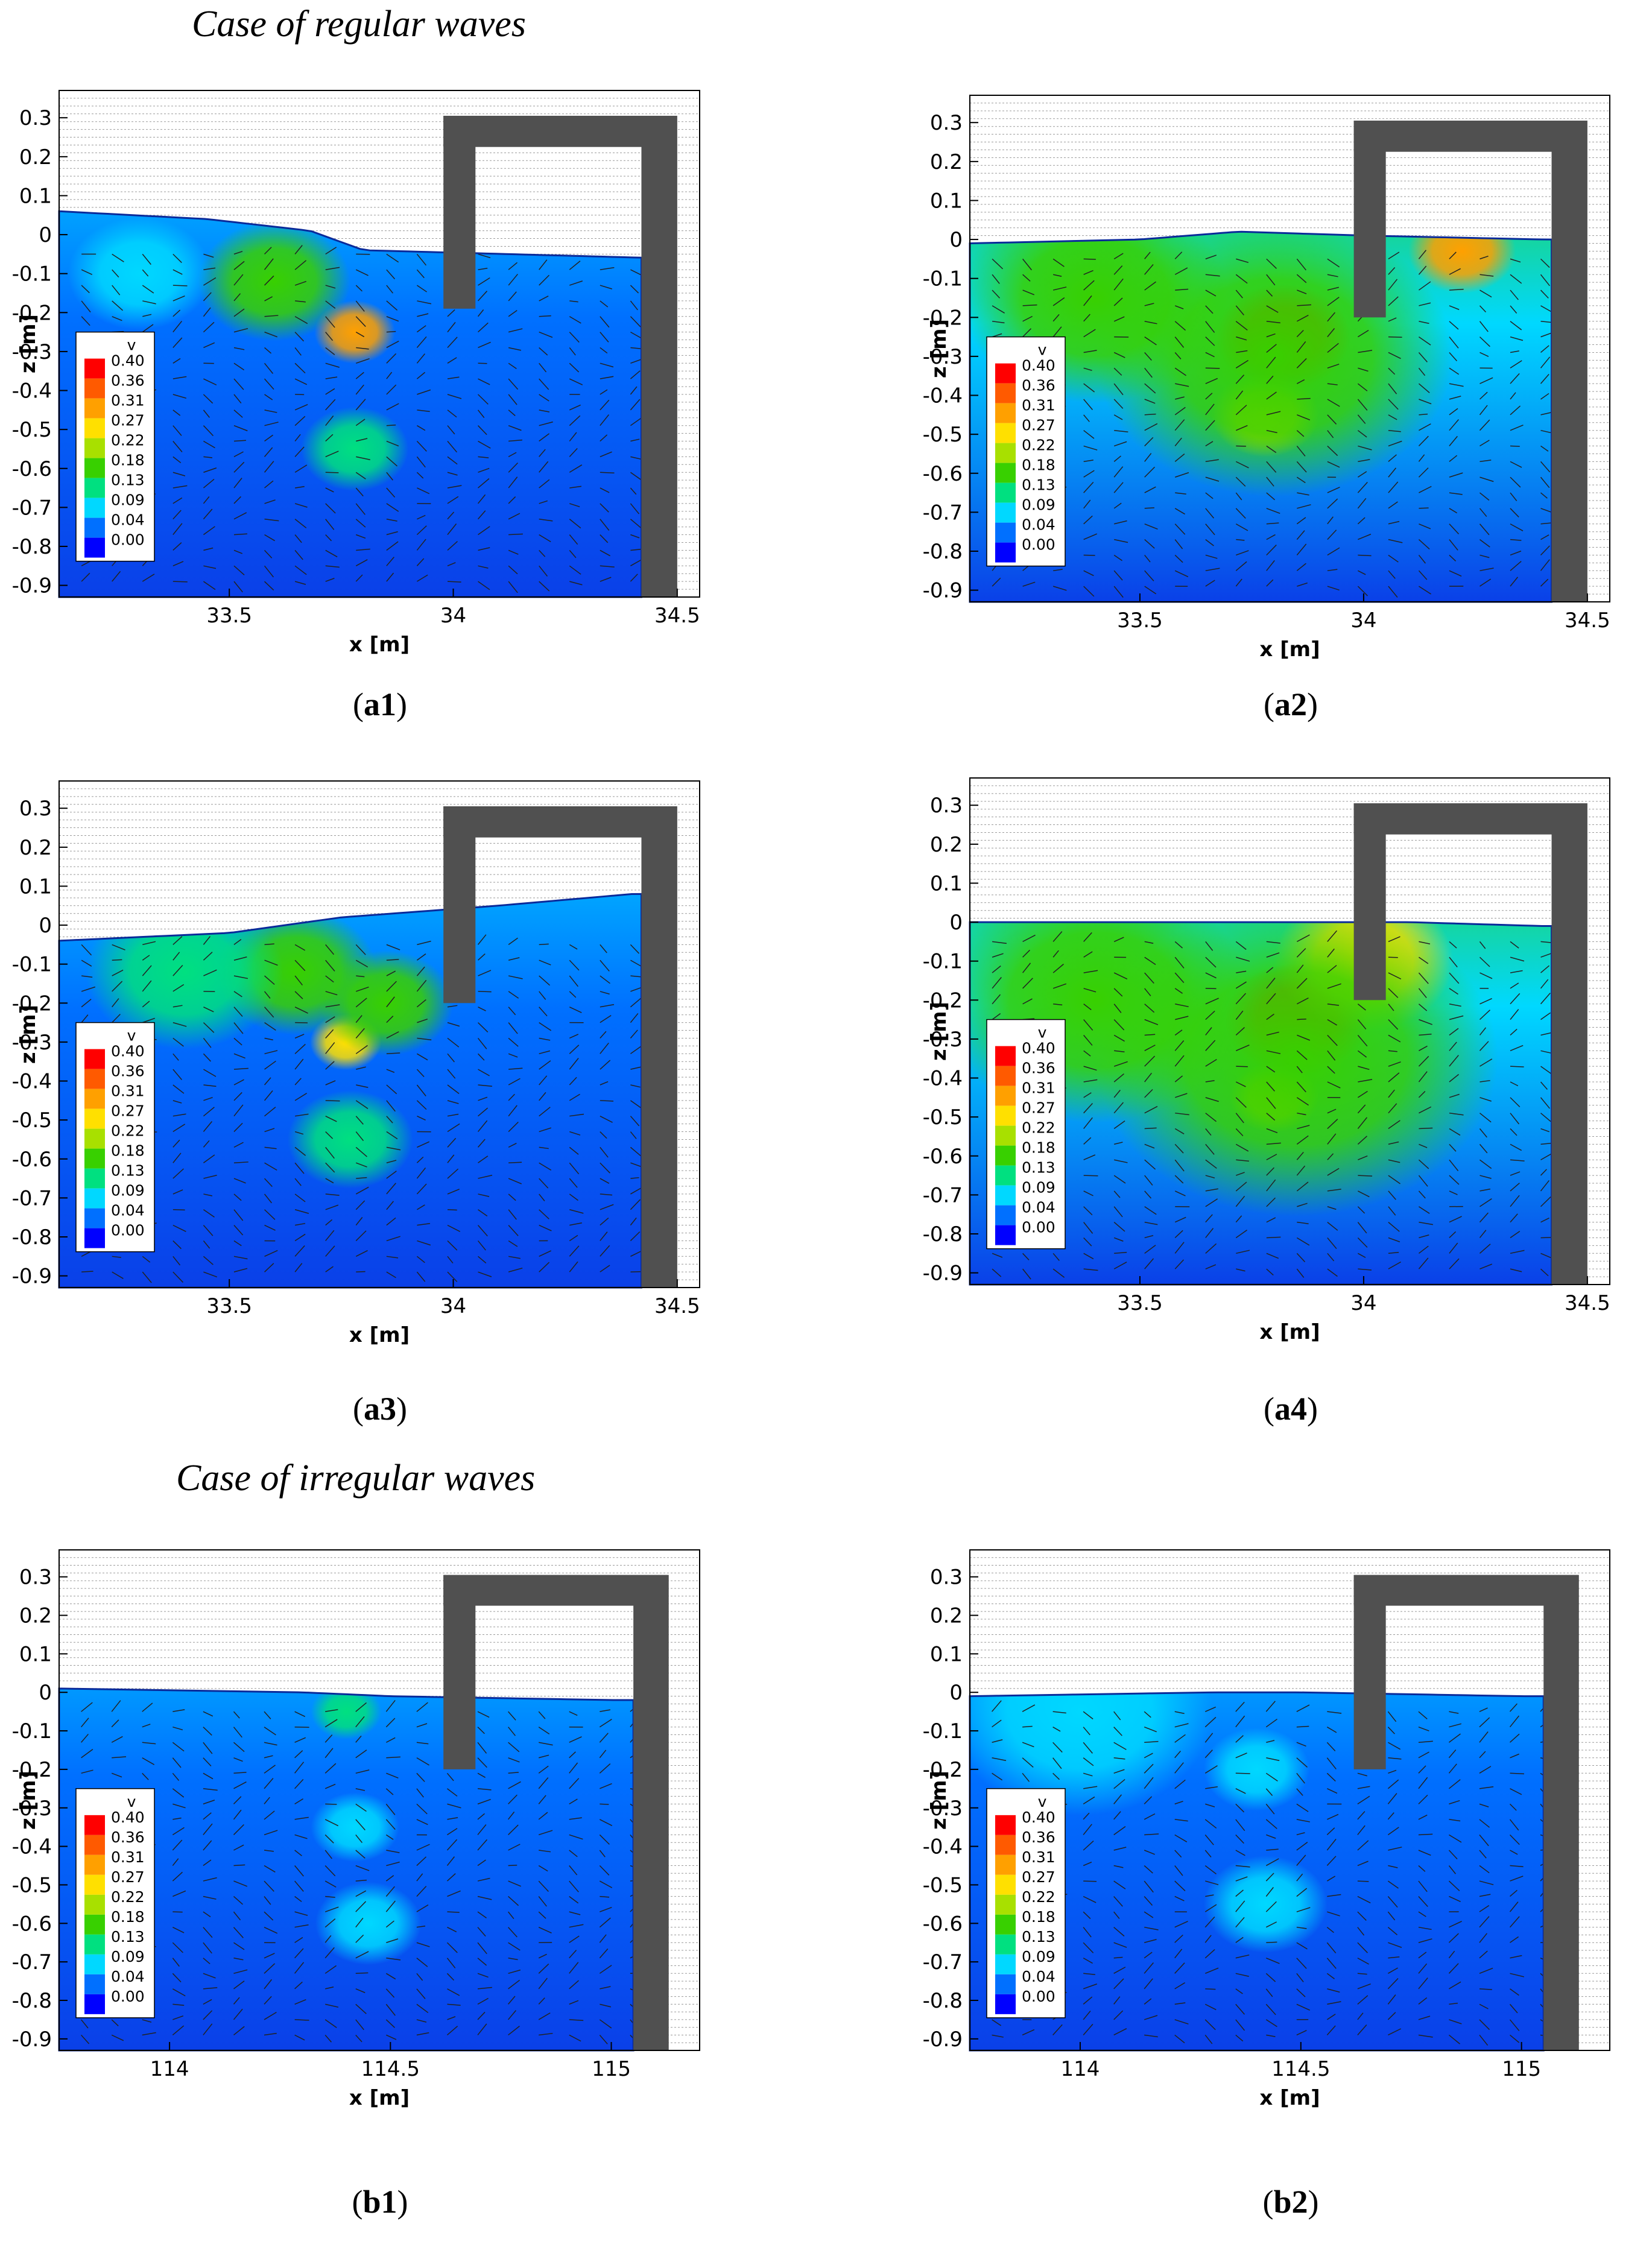  I want to click on water-surface, so click(1261, 1103).